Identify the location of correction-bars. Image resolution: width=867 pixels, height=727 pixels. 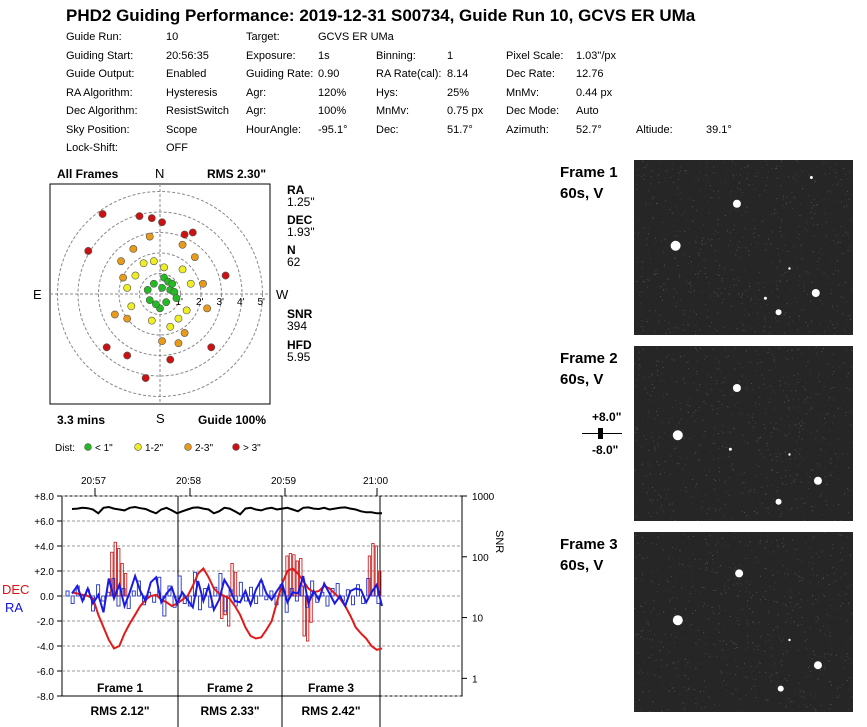
(223, 591).